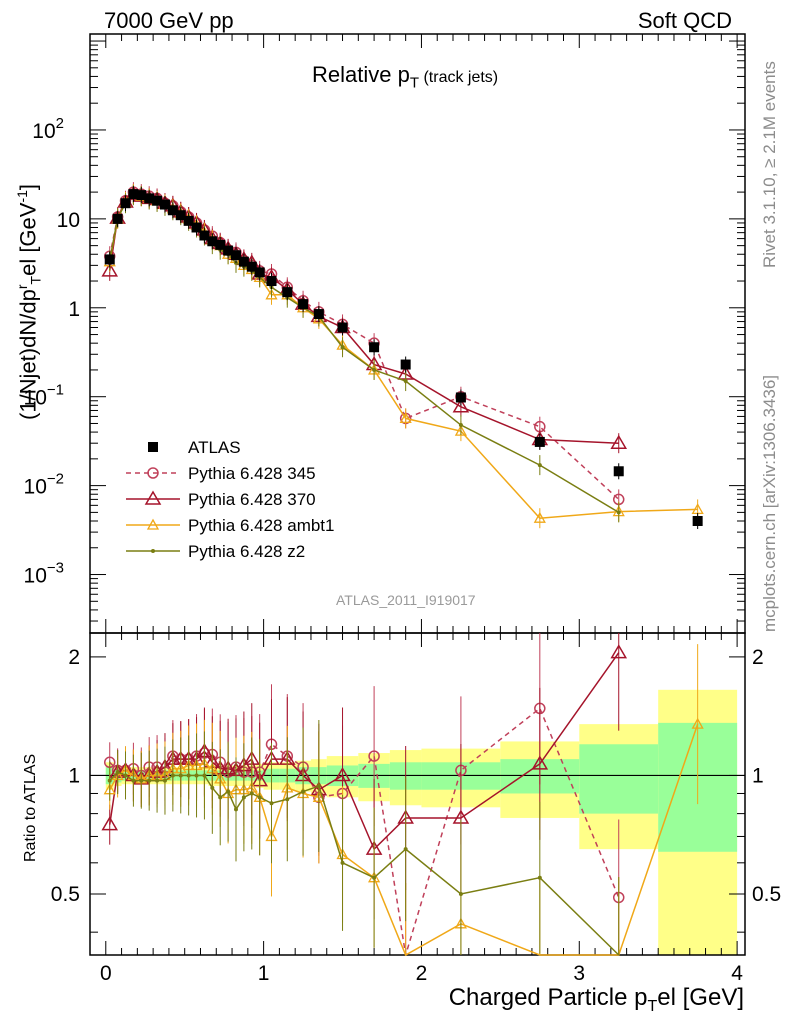  Describe the element at coordinates (361, 74) in the screenshot. I see `plot-title-main: Relative p` at that location.